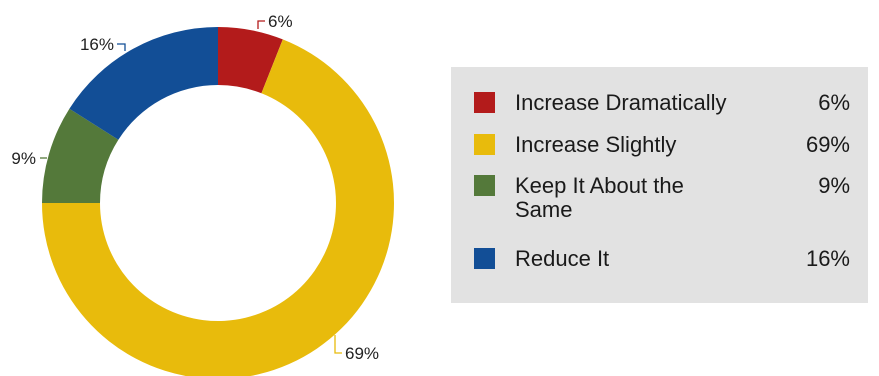  Describe the element at coordinates (261, 24) in the screenshot. I see `leader-line-increase-dramatically` at that location.